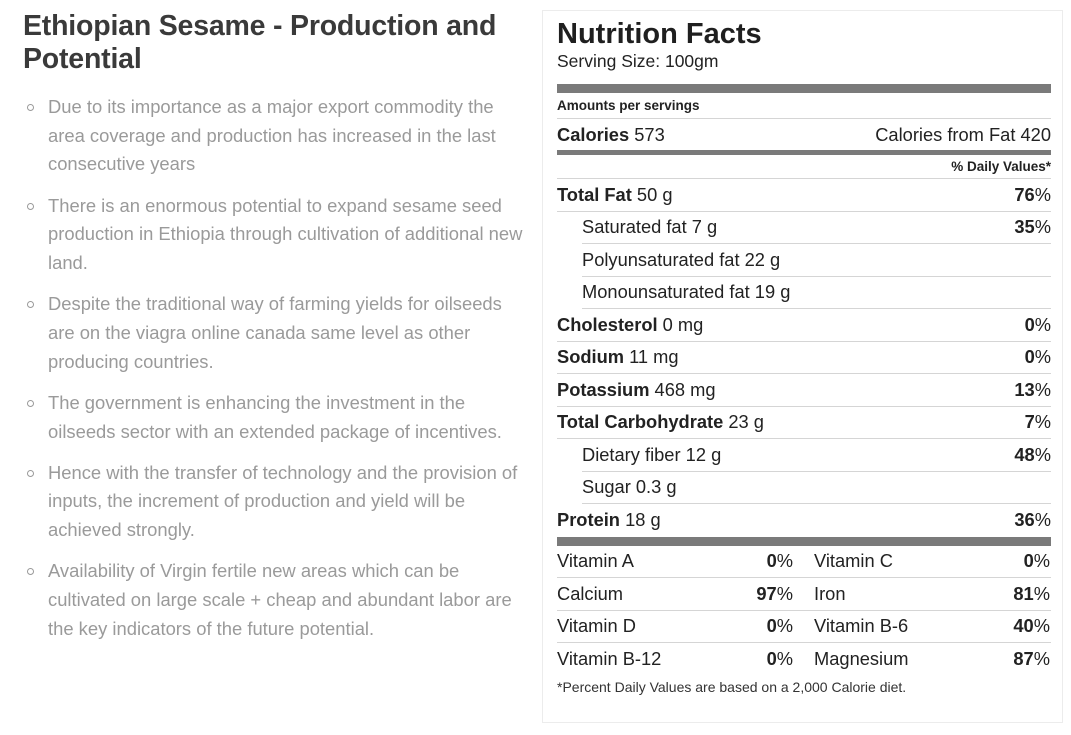 This screenshot has width=1071, height=735. I want to click on nutrient-name-amount: Dietary fiber 12 g, so click(651, 455).